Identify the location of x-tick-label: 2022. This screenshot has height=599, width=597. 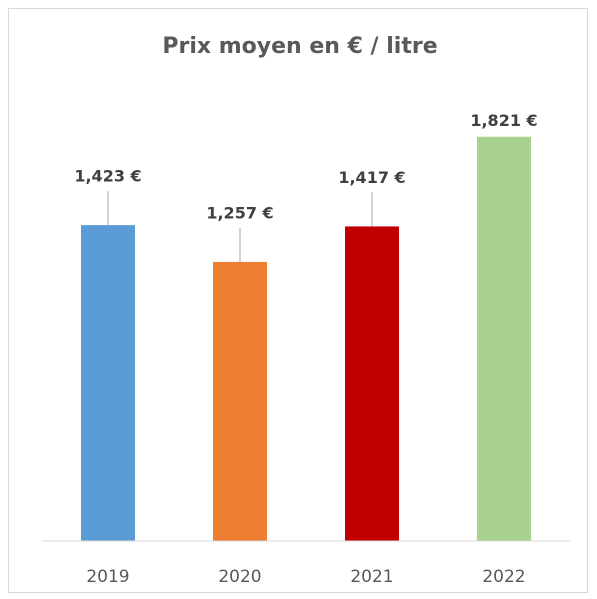
(503, 577).